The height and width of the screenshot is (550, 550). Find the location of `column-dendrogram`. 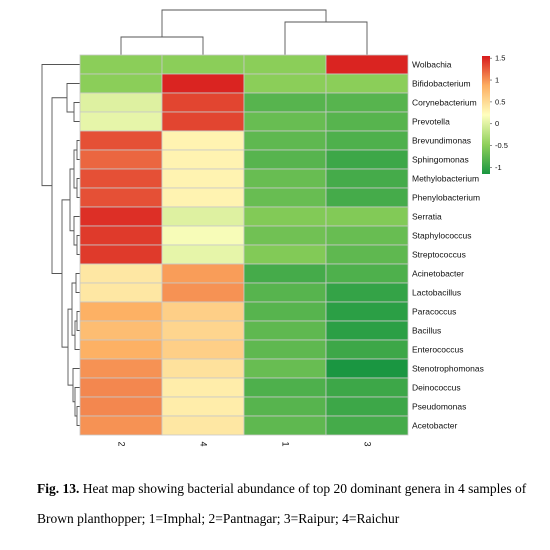

column-dendrogram is located at coordinates (244, 32).